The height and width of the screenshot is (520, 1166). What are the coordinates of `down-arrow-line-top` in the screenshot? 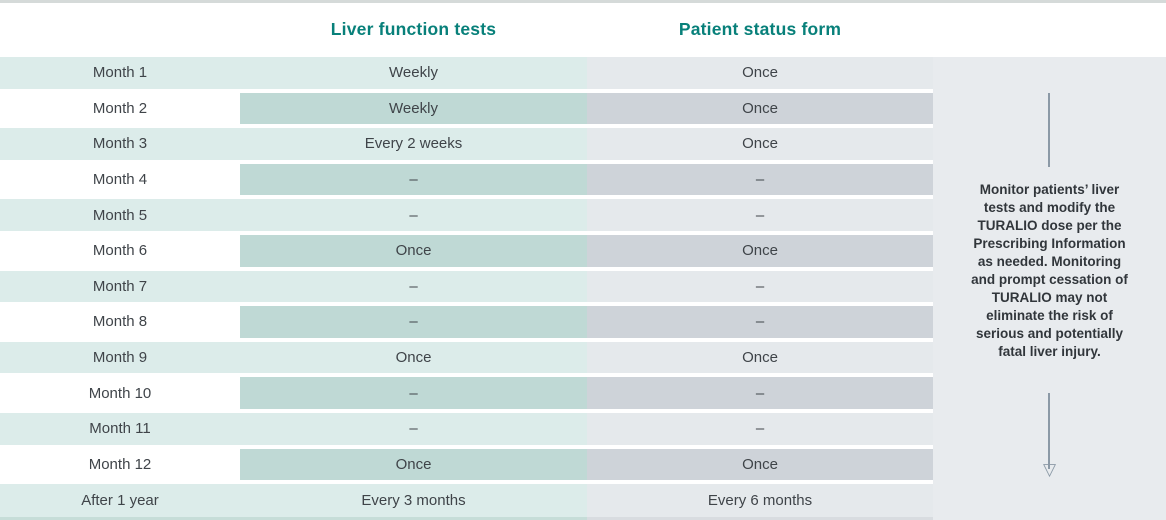 It's located at (1049, 130).